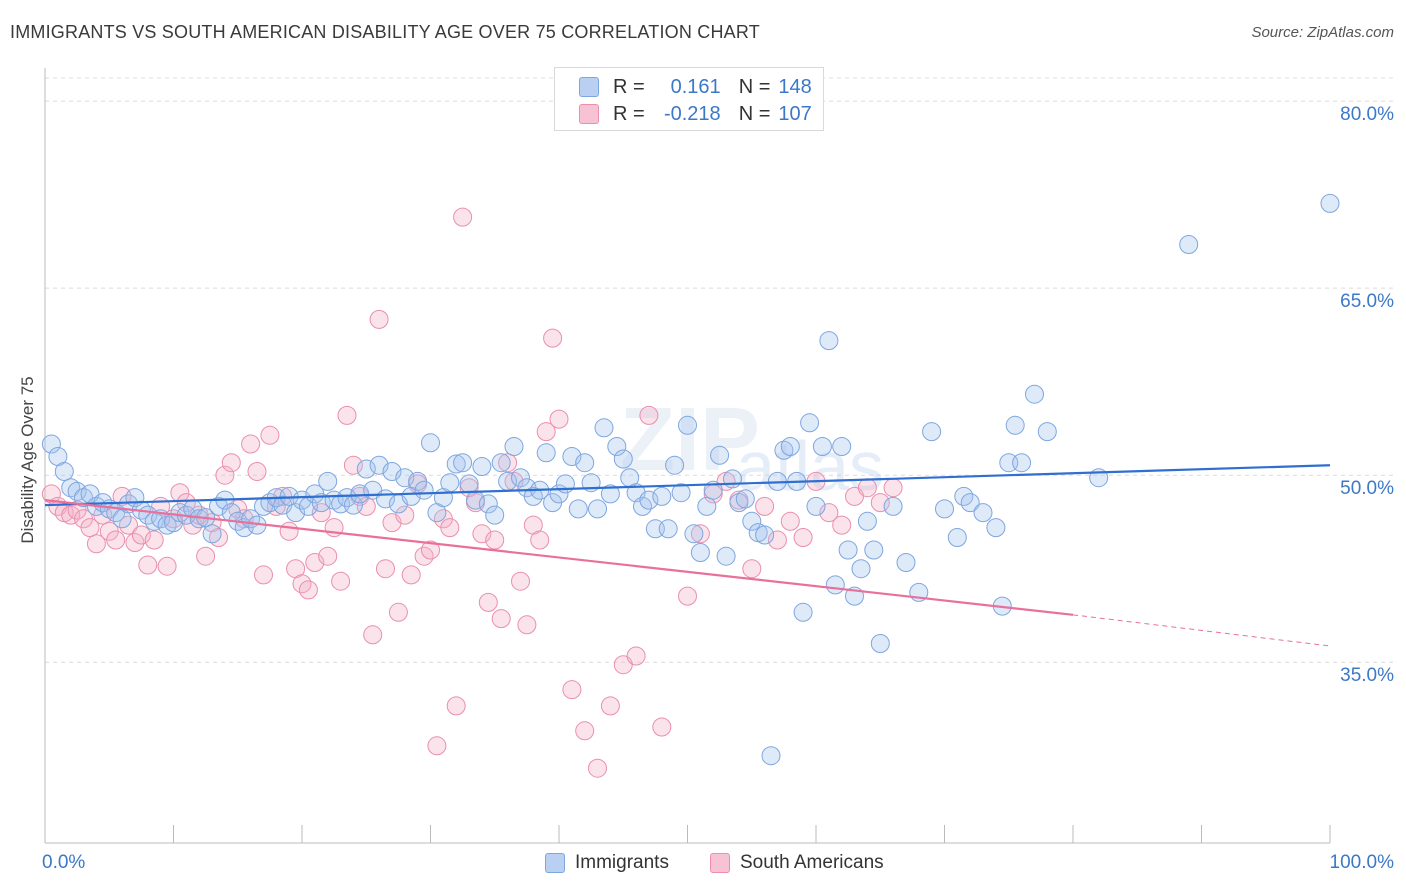 The width and height of the screenshot is (1406, 892). Describe the element at coordinates (1367, 302) in the screenshot. I see `y-tick-label-65: 65.0%` at that location.